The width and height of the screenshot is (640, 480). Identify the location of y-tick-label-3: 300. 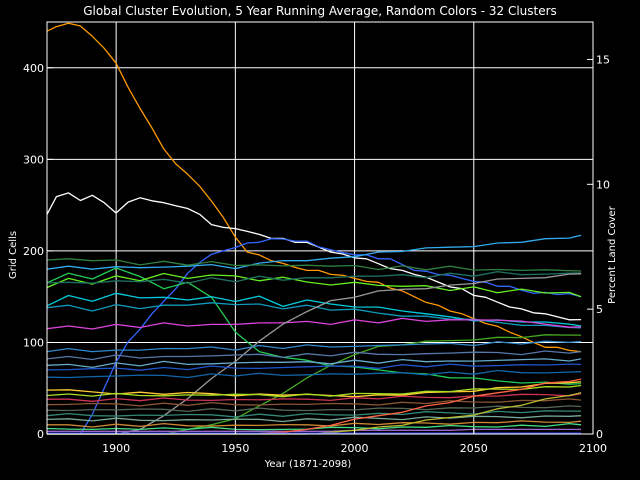
(33, 159).